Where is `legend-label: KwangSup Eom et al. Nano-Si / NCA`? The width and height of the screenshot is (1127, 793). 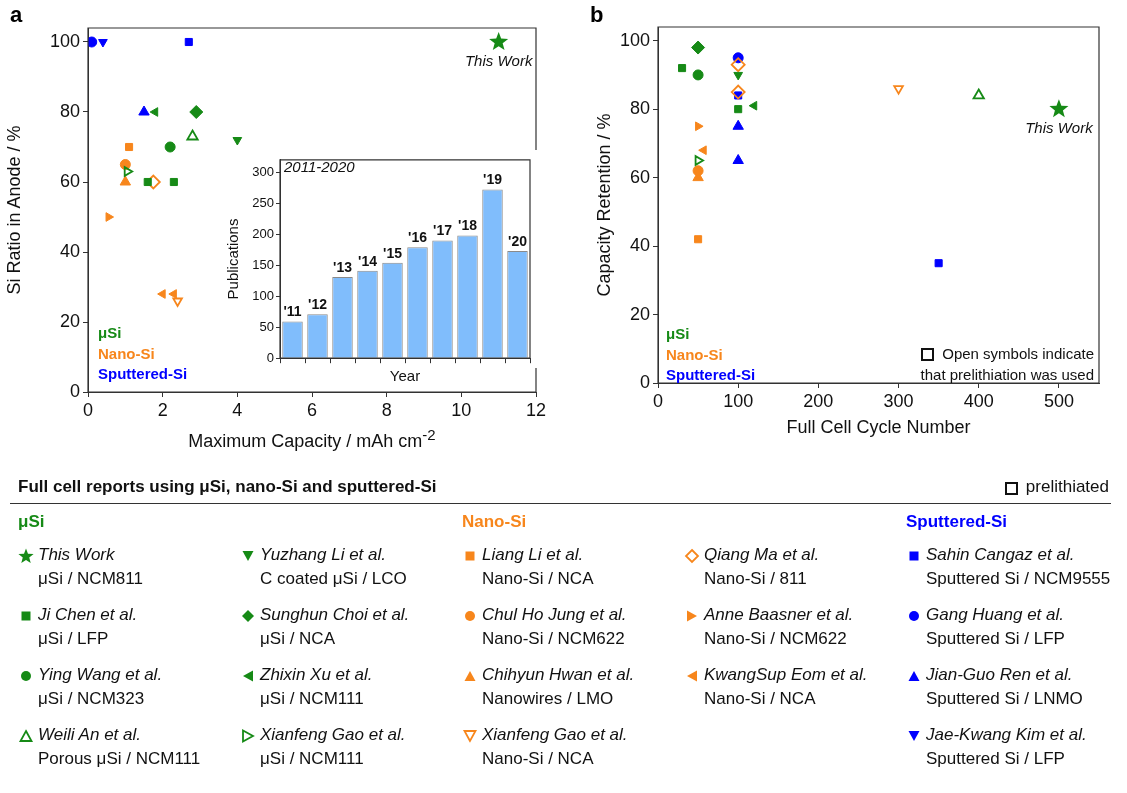
legend-label: KwangSup Eom et al. Nano-Si / NCA is located at coordinates (786, 687).